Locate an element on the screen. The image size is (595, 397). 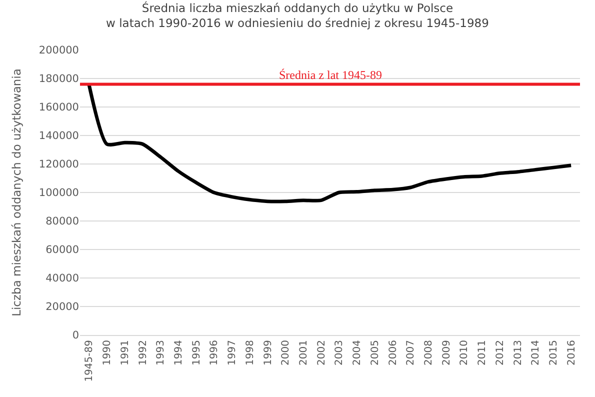
x-tick-label: 1996 is located at coordinates (214, 353).